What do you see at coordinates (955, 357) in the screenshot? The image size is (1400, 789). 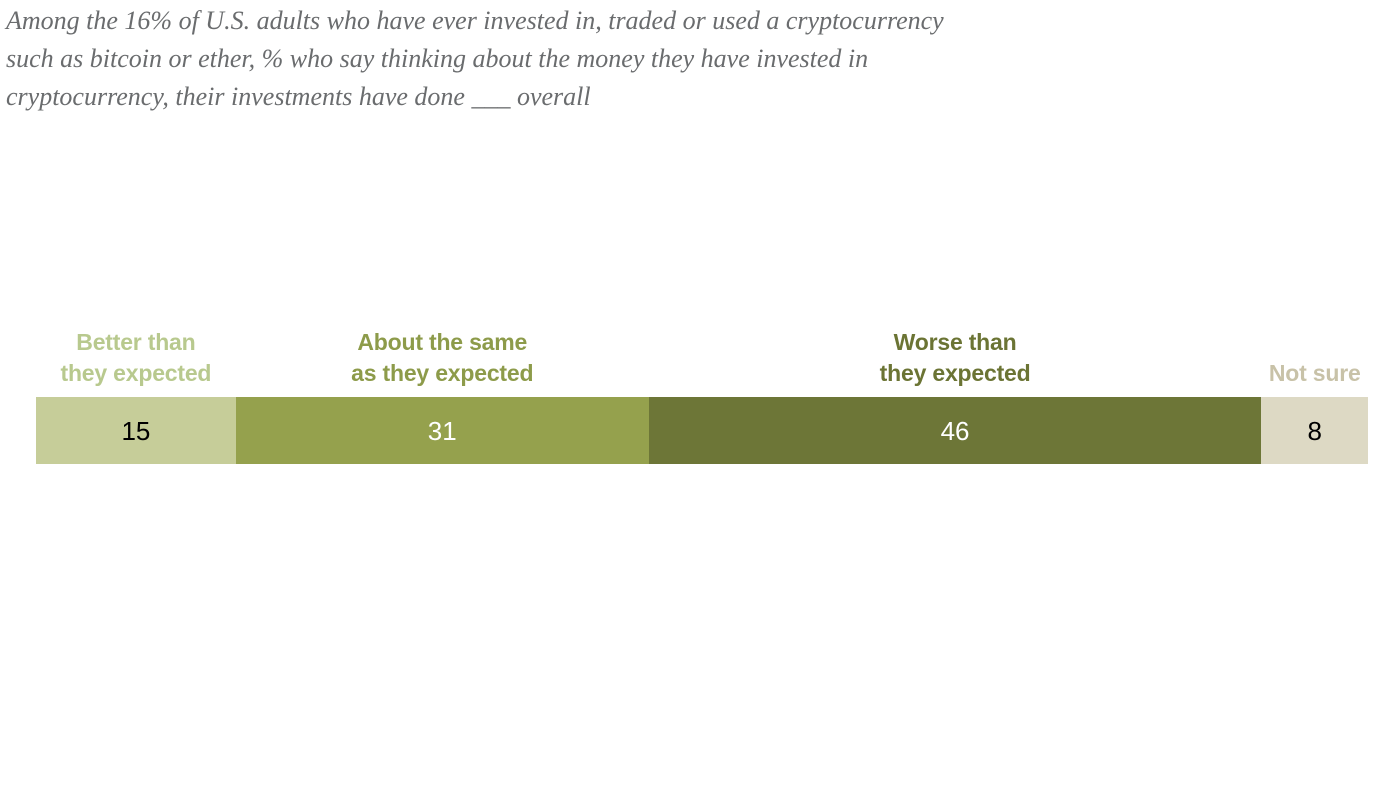 I see `category-label: Worse than they expected` at bounding box center [955, 357].